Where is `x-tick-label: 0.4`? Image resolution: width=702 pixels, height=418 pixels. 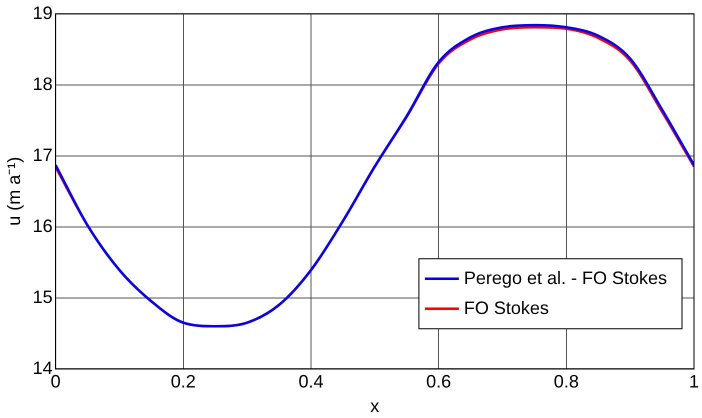 x-tick-label: 0.4 is located at coordinates (311, 382).